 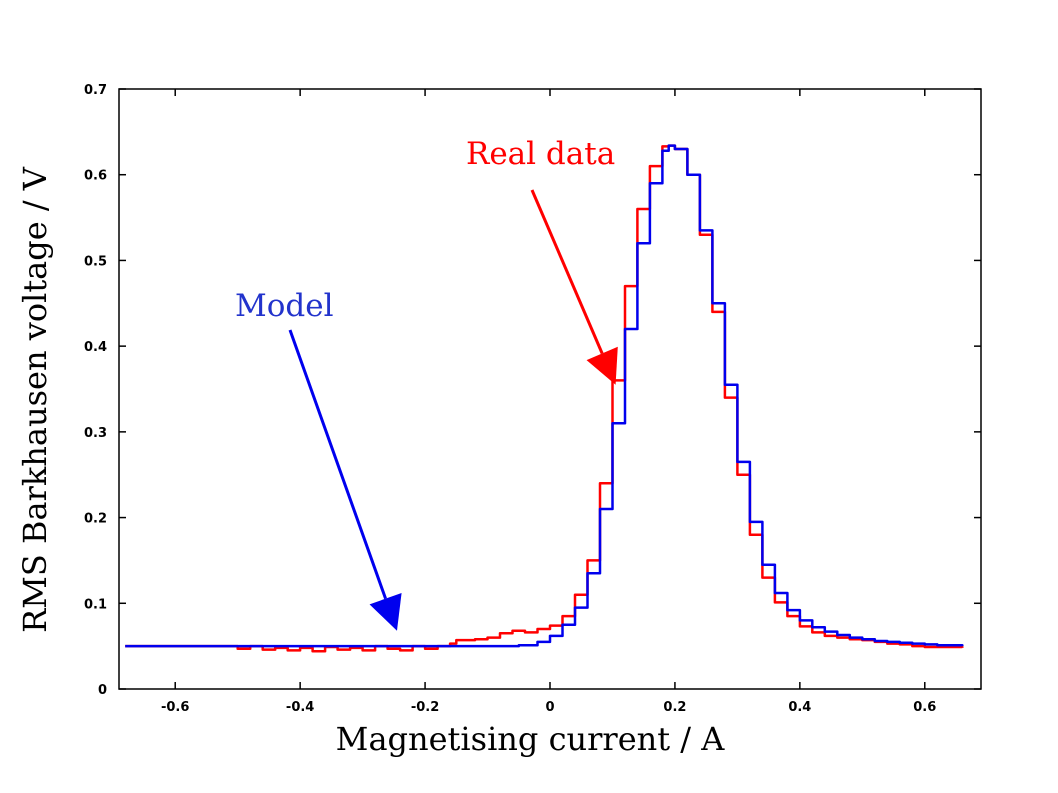 I want to click on y-tick-label: 0, so click(x=102, y=690).